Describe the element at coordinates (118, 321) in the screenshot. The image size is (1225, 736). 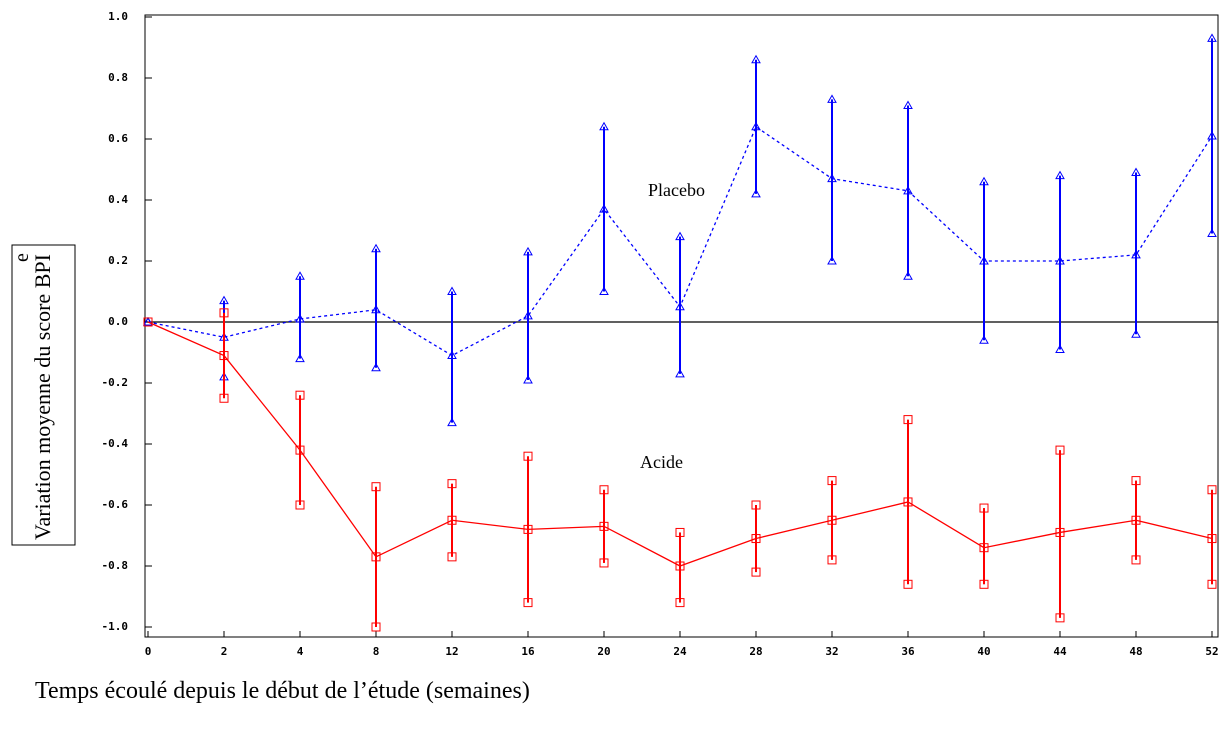
I see `y-tick-label: 0.0` at that location.